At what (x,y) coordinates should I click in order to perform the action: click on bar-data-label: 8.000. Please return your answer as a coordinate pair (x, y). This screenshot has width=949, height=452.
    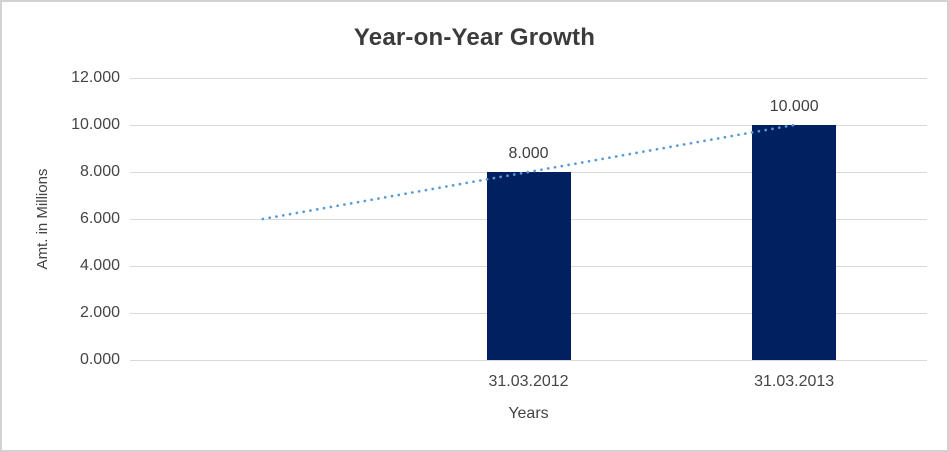
    Looking at the image, I should click on (528, 153).